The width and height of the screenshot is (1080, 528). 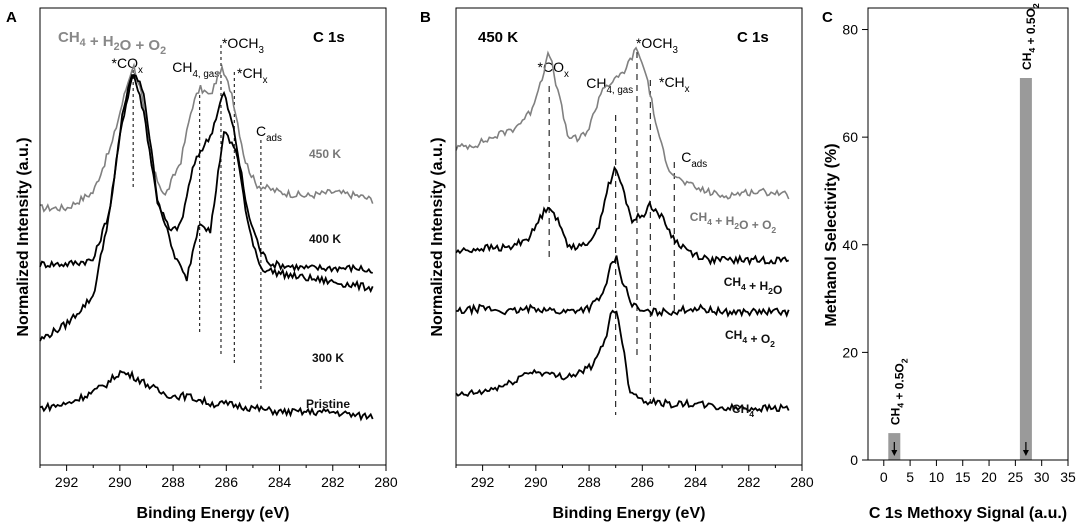 I want to click on panel-a-title: C 1s, so click(x=329, y=37).